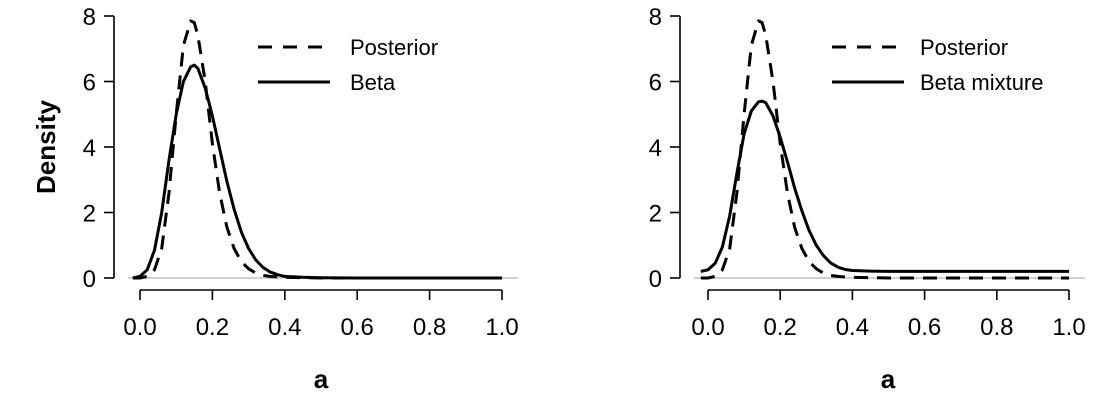 This screenshot has width=1097, height=397. I want to click on legend: Posterior Beta, so click(348, 65).